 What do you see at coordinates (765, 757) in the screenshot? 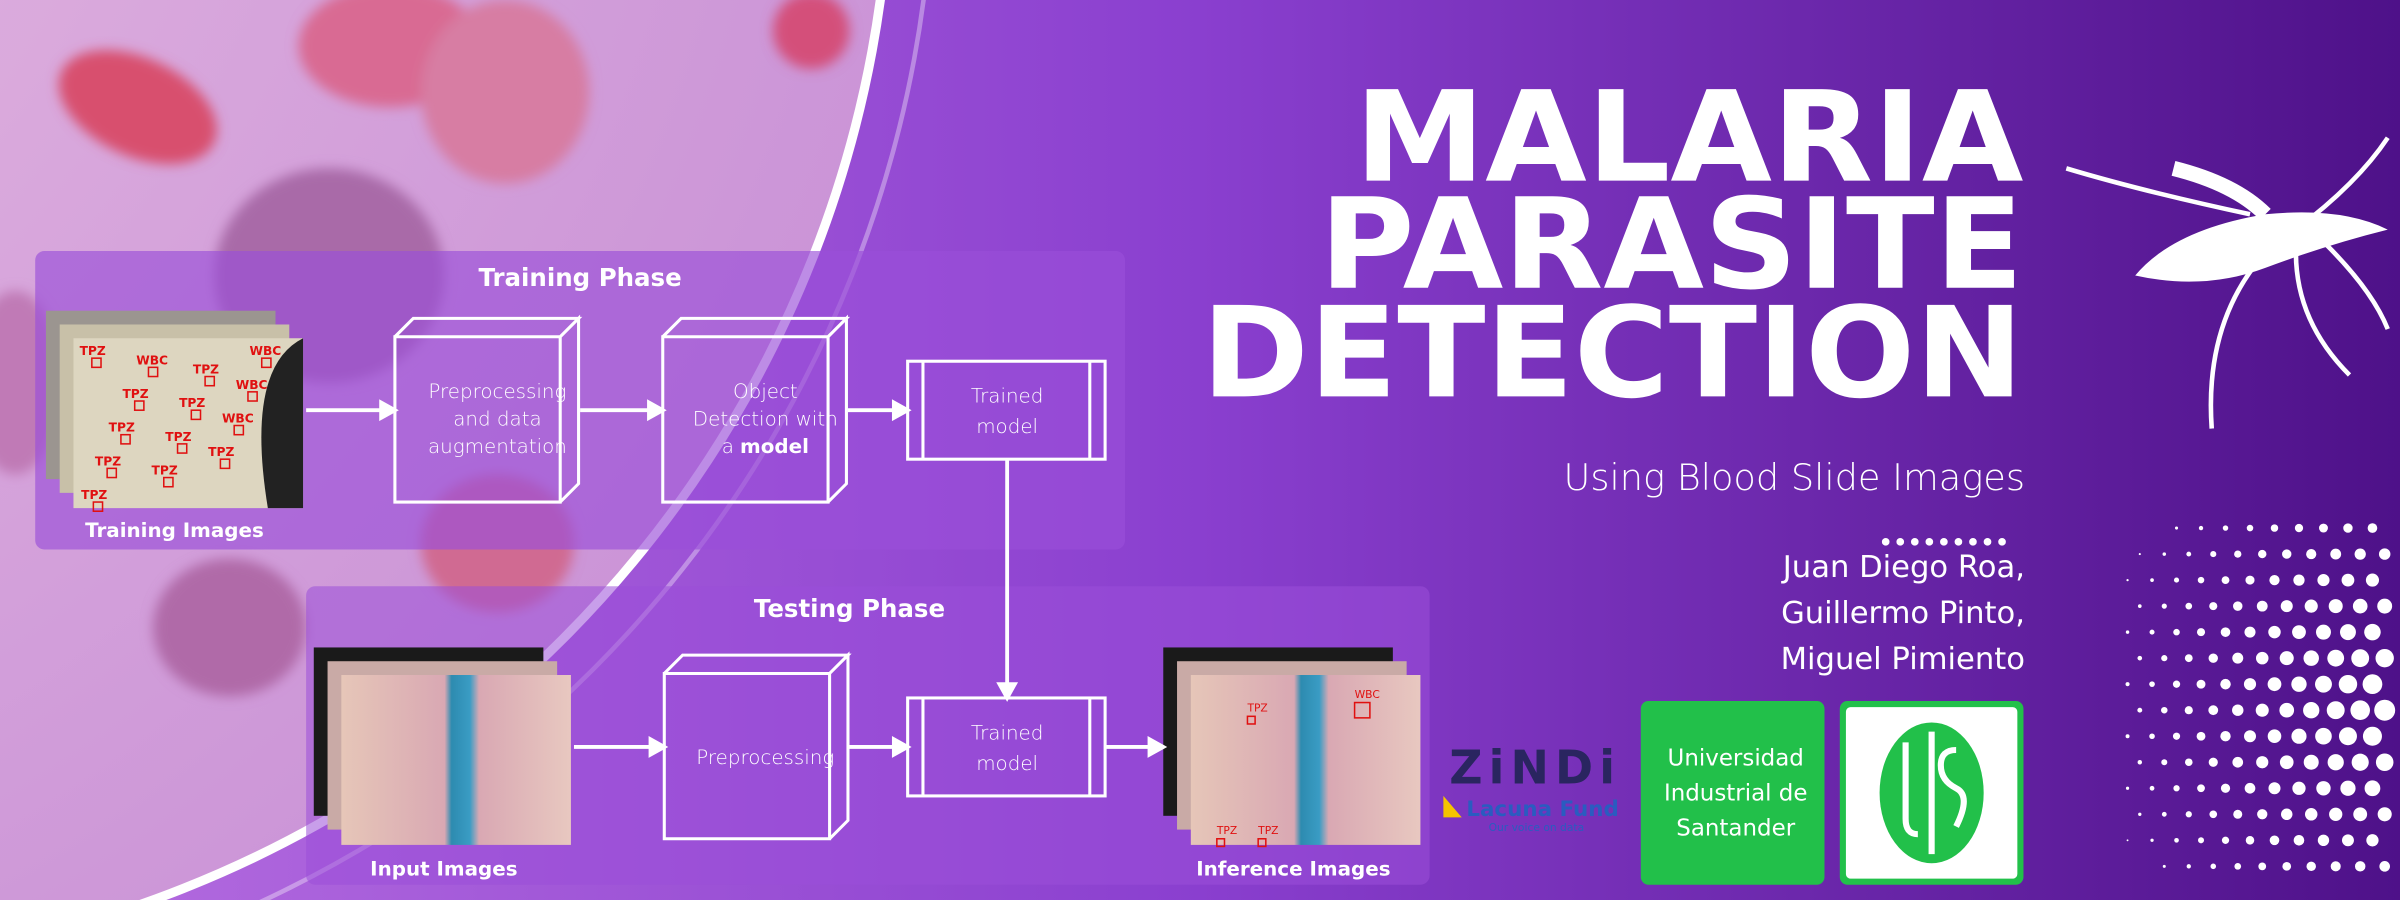
I see `step-label: Preprocessing` at bounding box center [765, 757].